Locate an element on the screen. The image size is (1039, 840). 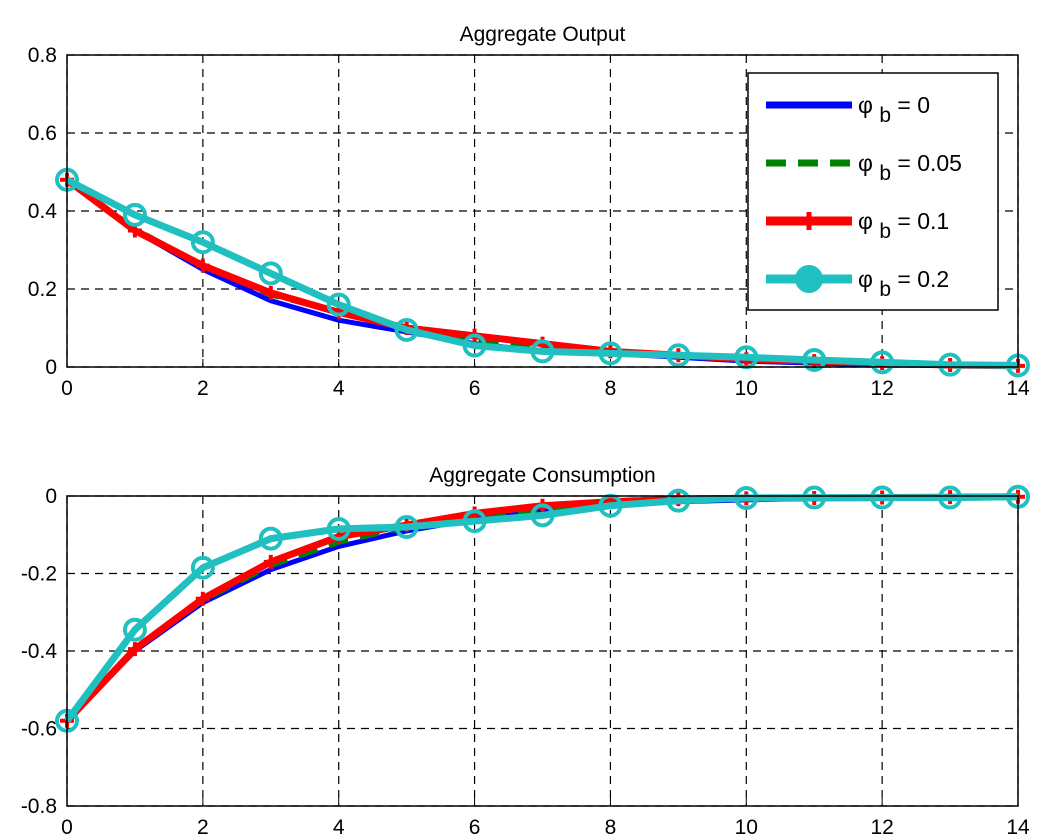
y-tick-label: 0.6 is located at coordinates (42, 133).